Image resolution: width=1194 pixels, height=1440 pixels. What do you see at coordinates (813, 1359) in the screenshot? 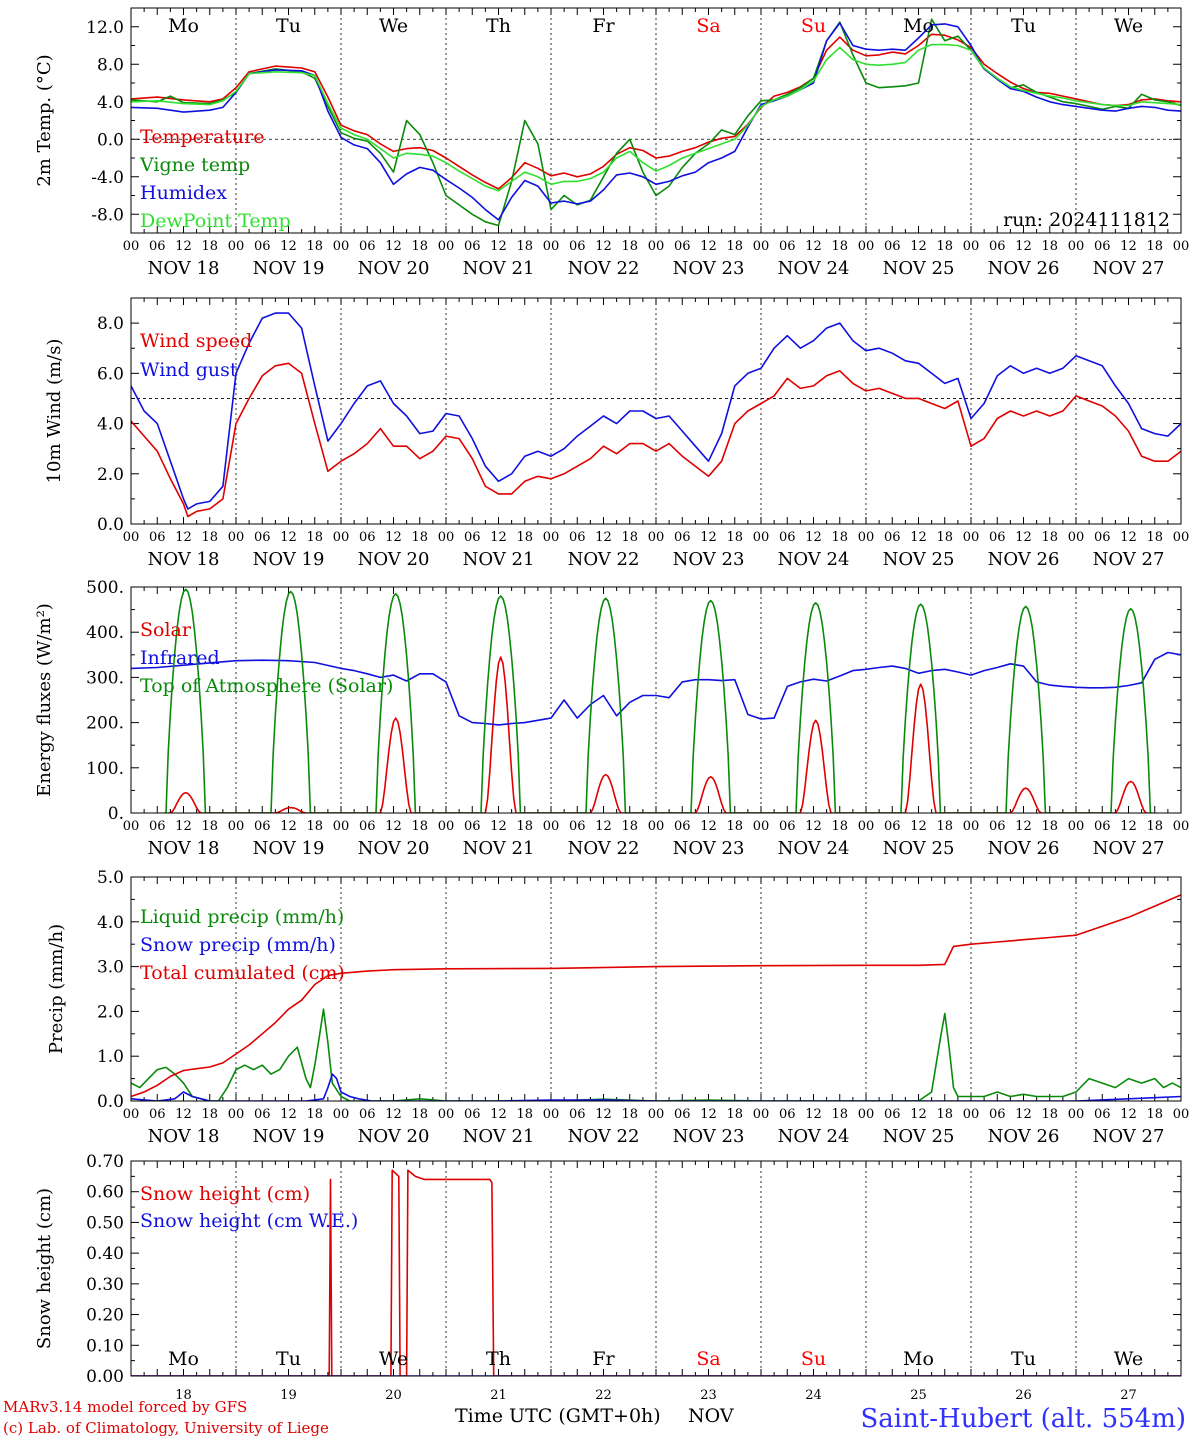
I see `day-name: Su` at bounding box center [813, 1359].